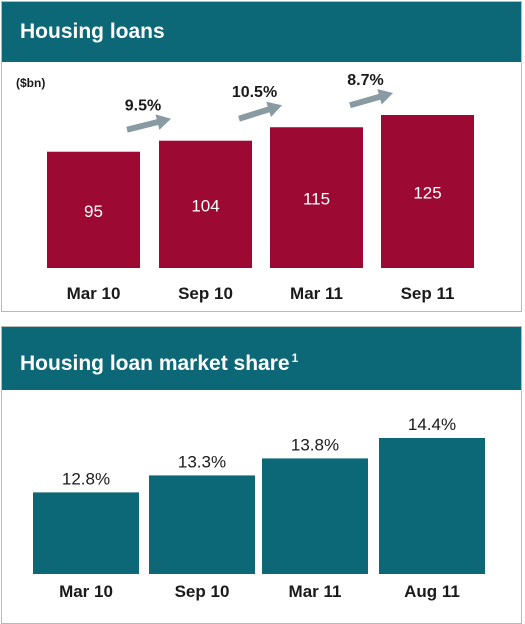  Describe the element at coordinates (254, 92) in the screenshot. I see `growth-label: 10.5%` at that location.